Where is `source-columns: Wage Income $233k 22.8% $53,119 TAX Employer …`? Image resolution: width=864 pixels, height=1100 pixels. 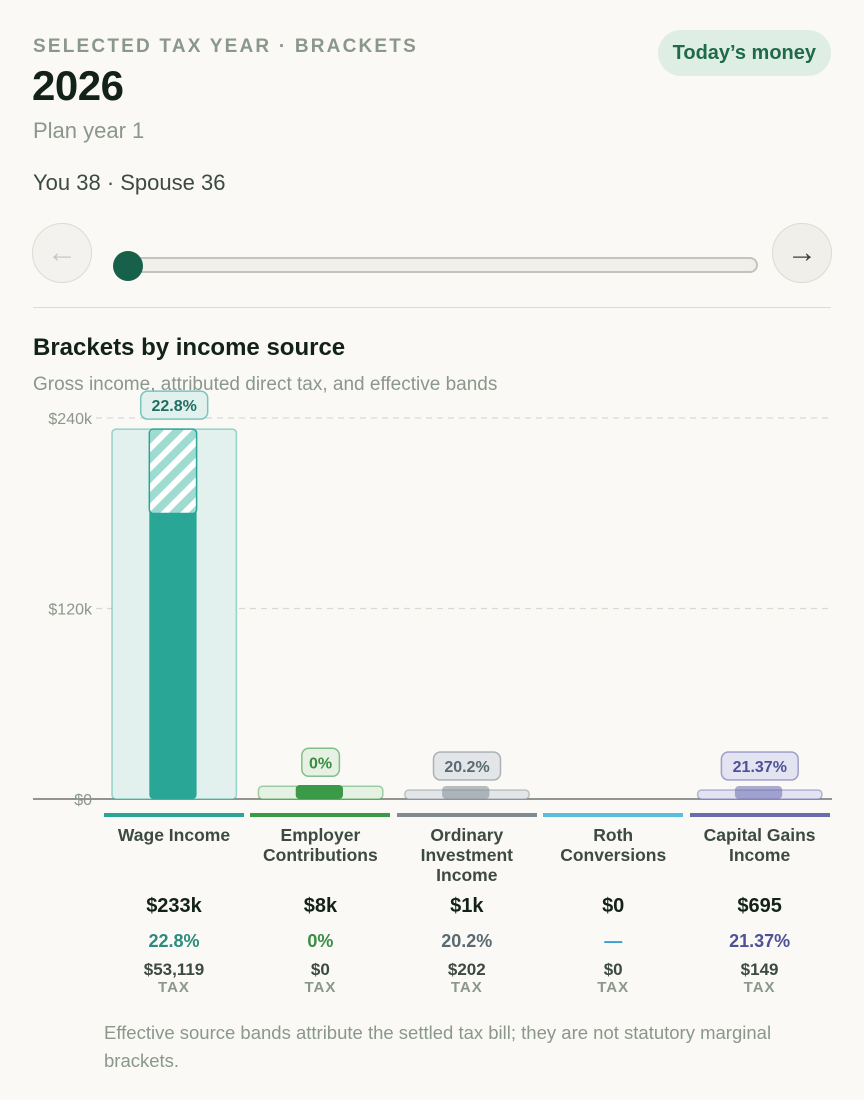
source-columns: Wage Income $233k 22.8% $53,119 TAX Employer … is located at coordinates (468, 908).